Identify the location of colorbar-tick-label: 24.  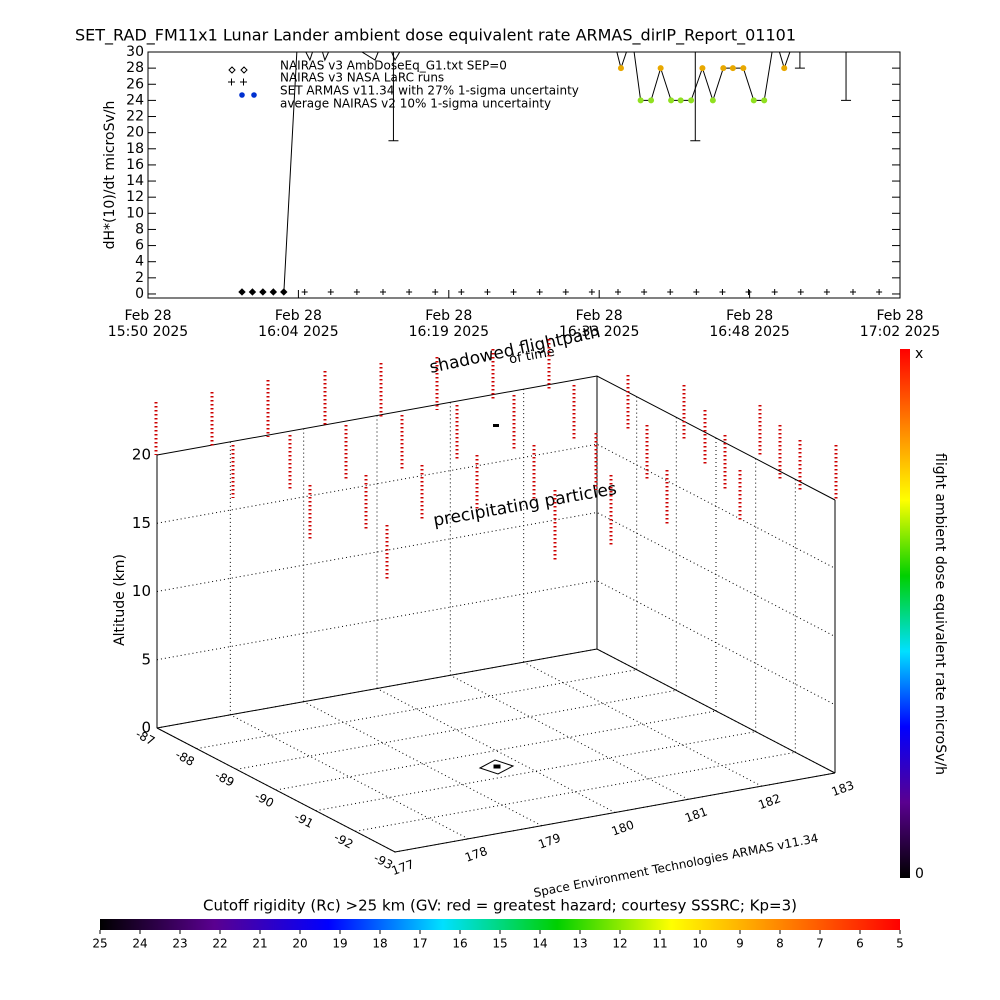
(139, 944).